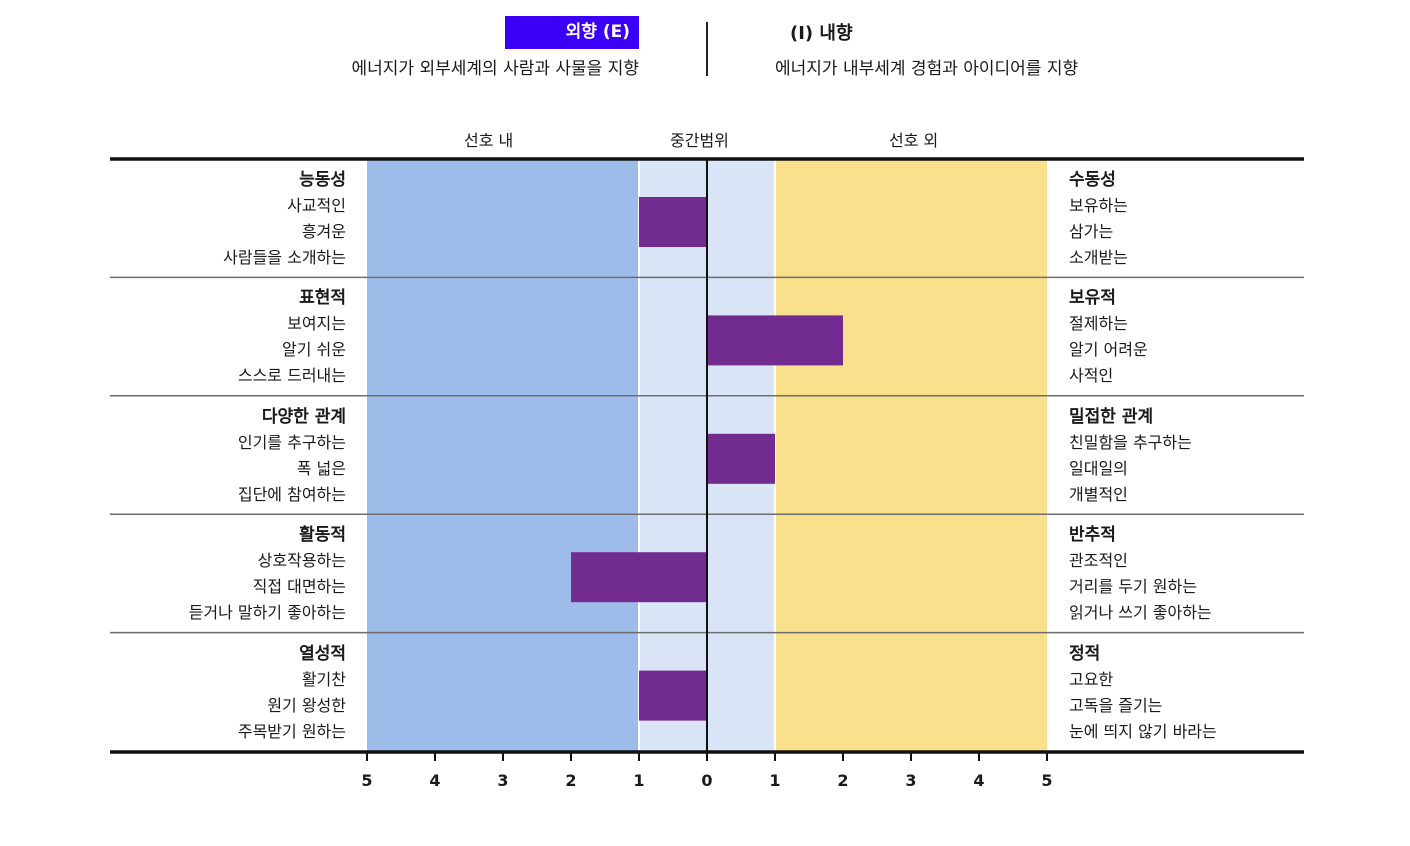 This screenshot has width=1410, height=846. Describe the element at coordinates (267, 613) in the screenshot. I see `left-facet-descriptor: 듣거나 말하기 좋아하는` at that location.